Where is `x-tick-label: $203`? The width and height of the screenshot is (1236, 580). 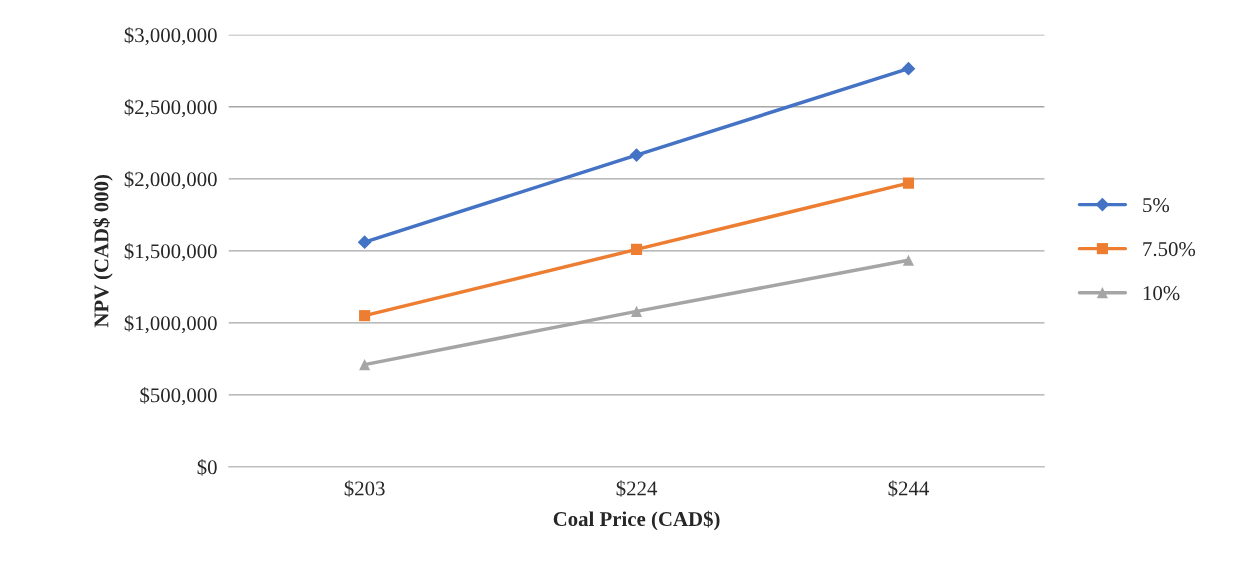 x-tick-label: $203 is located at coordinates (364, 488).